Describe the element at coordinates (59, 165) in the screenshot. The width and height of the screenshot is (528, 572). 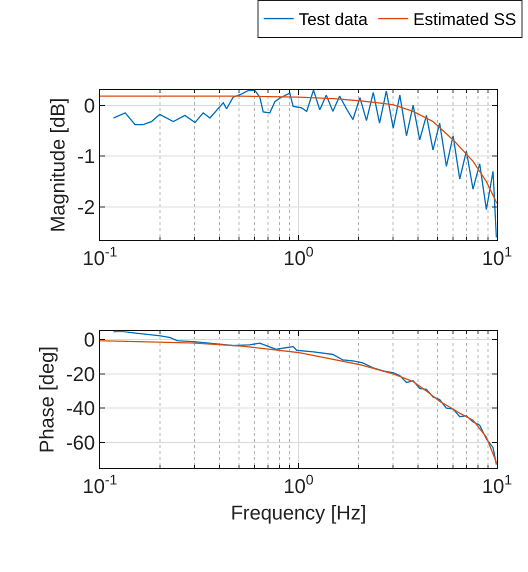
I see `y-axis-title: Magnitude [dB]` at that location.